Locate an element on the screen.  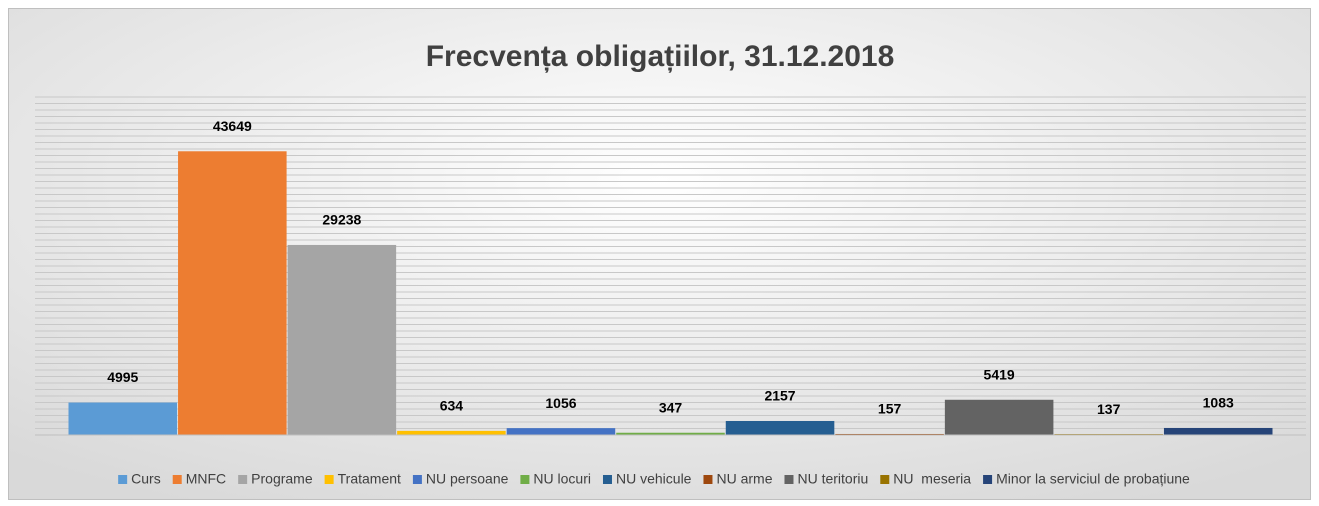
legend-item: Tratament is located at coordinates (362, 479).